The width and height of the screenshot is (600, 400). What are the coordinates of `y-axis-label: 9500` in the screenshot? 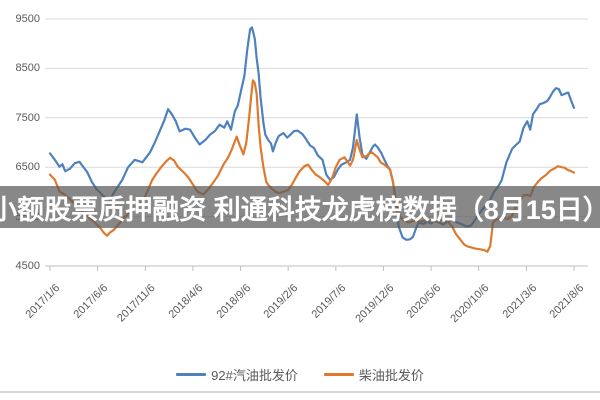 It's located at (27, 19).